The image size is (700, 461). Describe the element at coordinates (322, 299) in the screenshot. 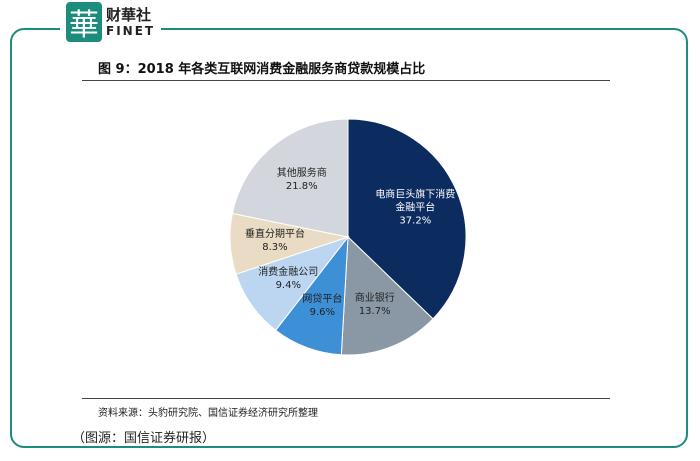

I see `slice-name: 网贷平台` at that location.